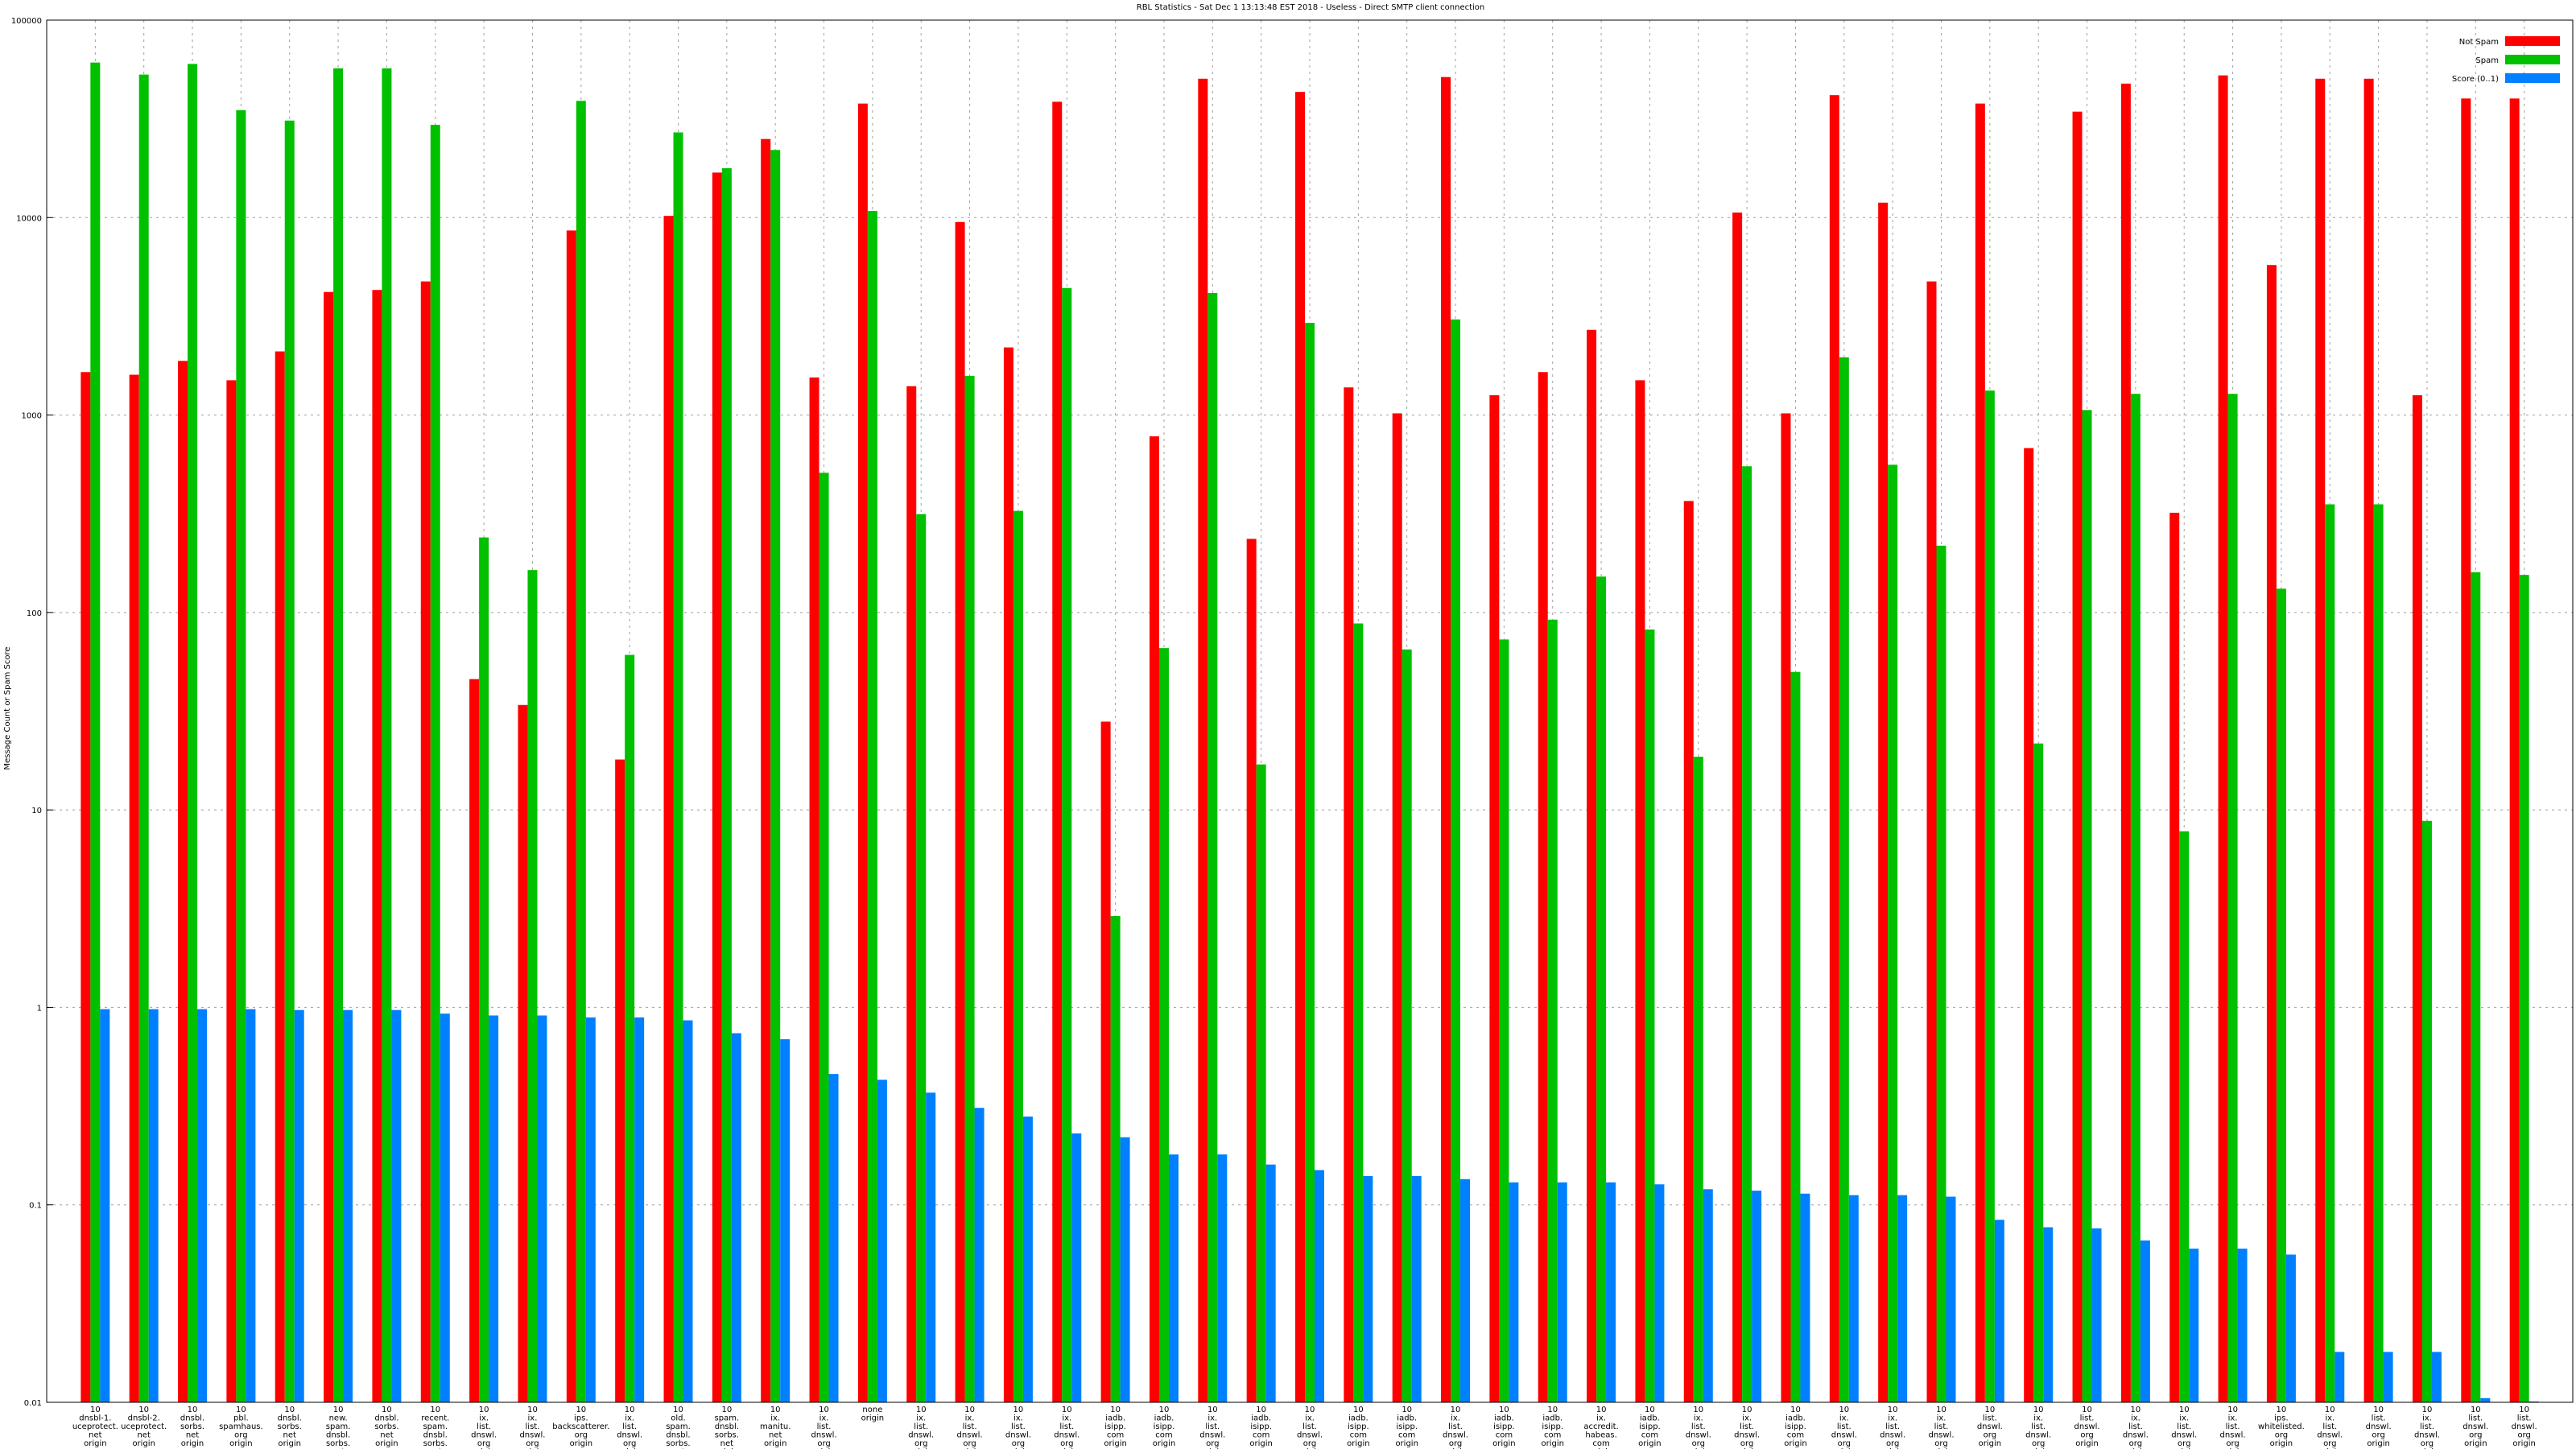  I want to click on x-tick-label: isipp., so click(1261, 1426).